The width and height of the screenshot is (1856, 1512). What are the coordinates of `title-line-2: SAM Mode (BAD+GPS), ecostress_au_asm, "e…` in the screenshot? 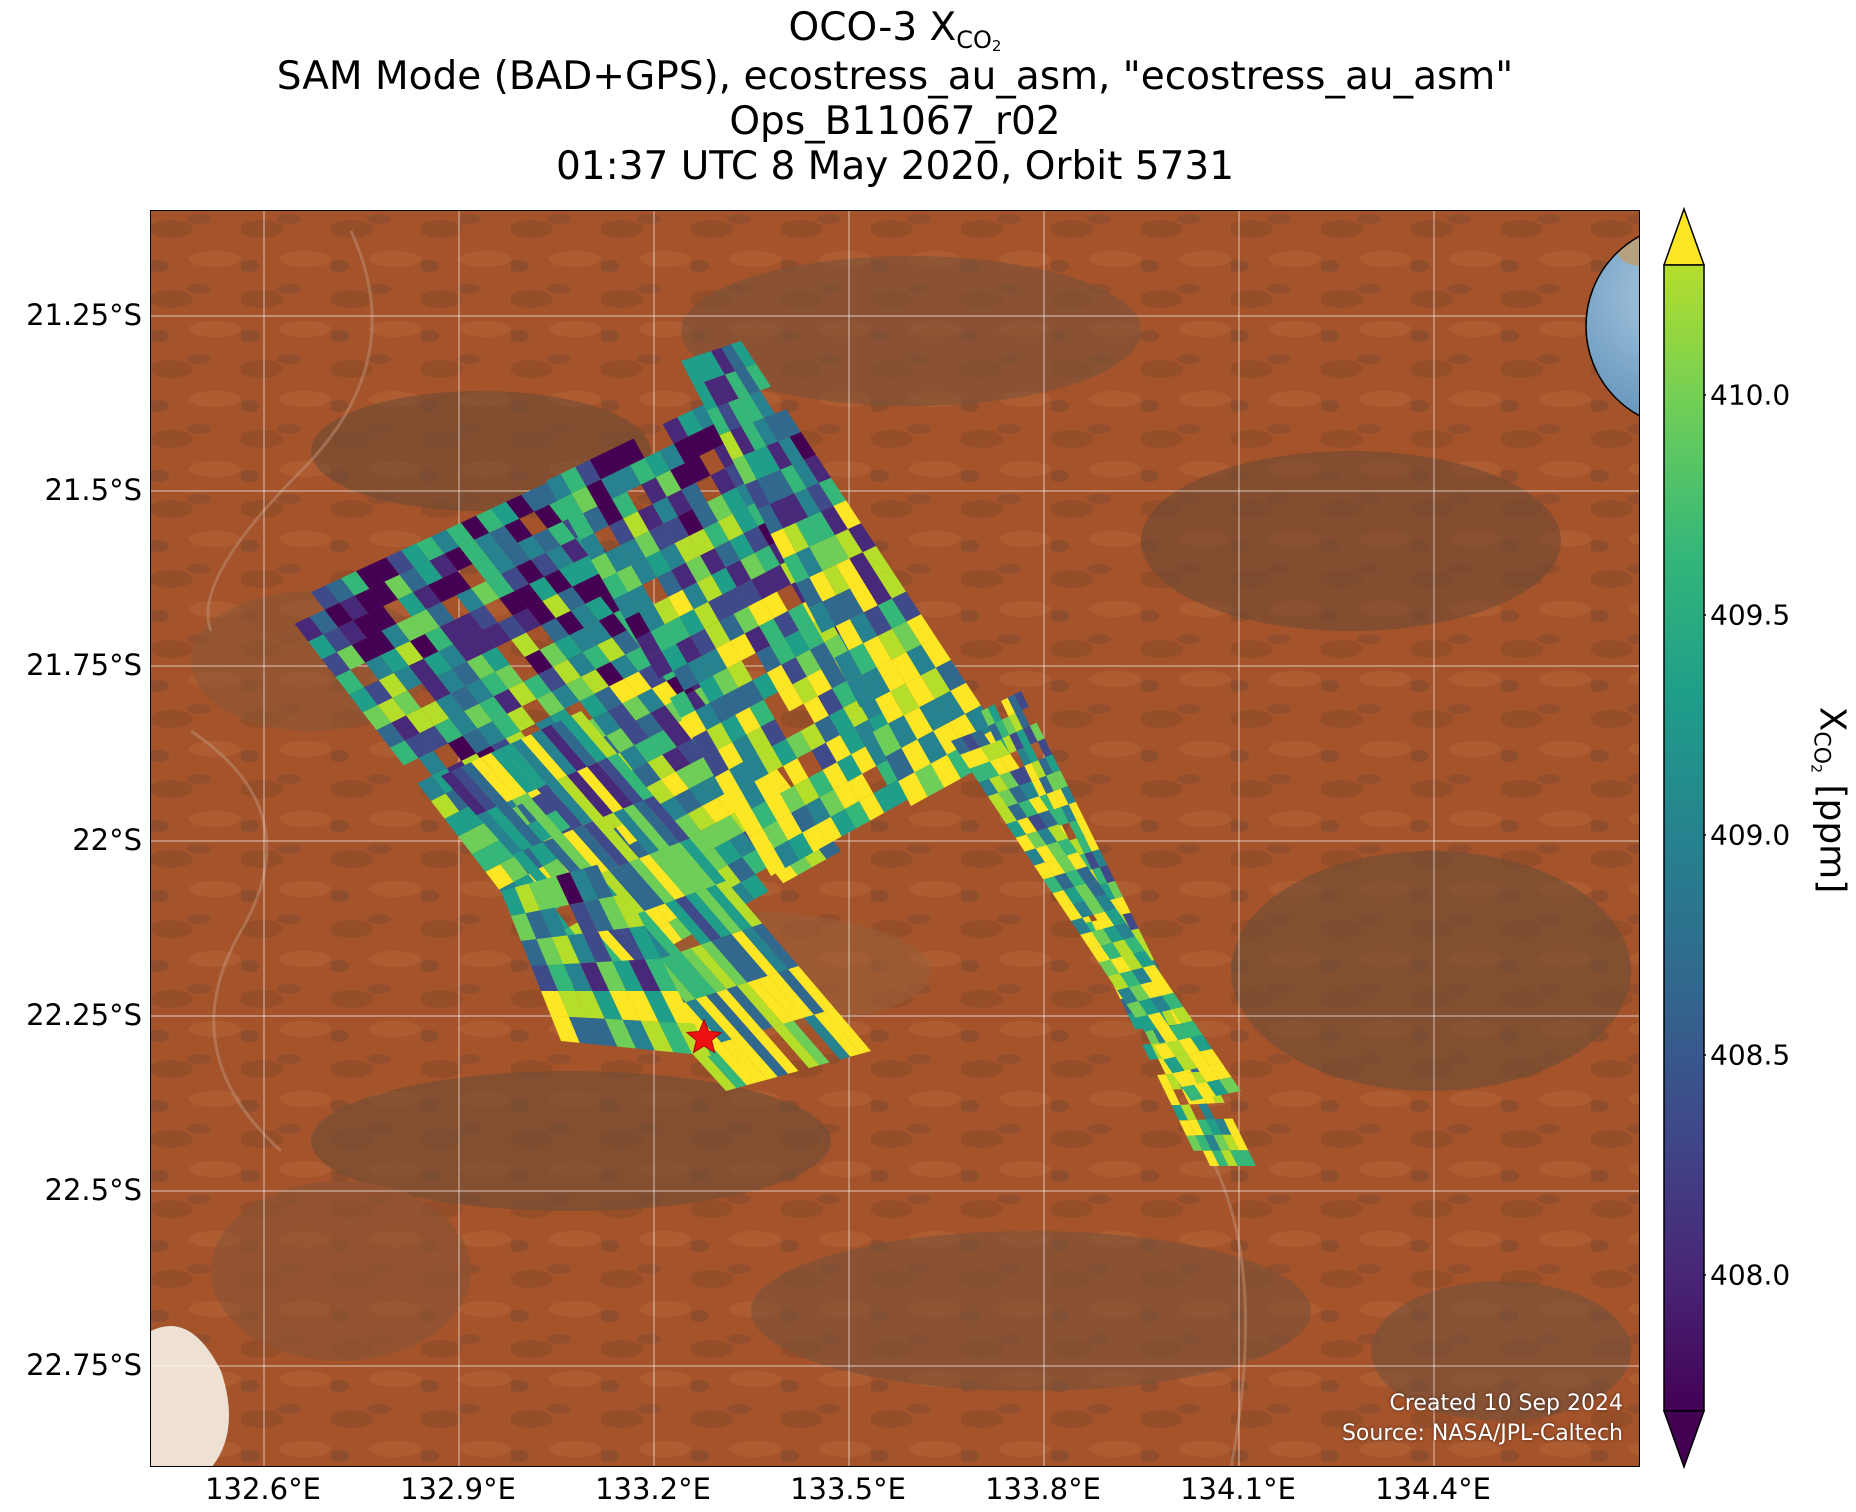 It's located at (895, 76).